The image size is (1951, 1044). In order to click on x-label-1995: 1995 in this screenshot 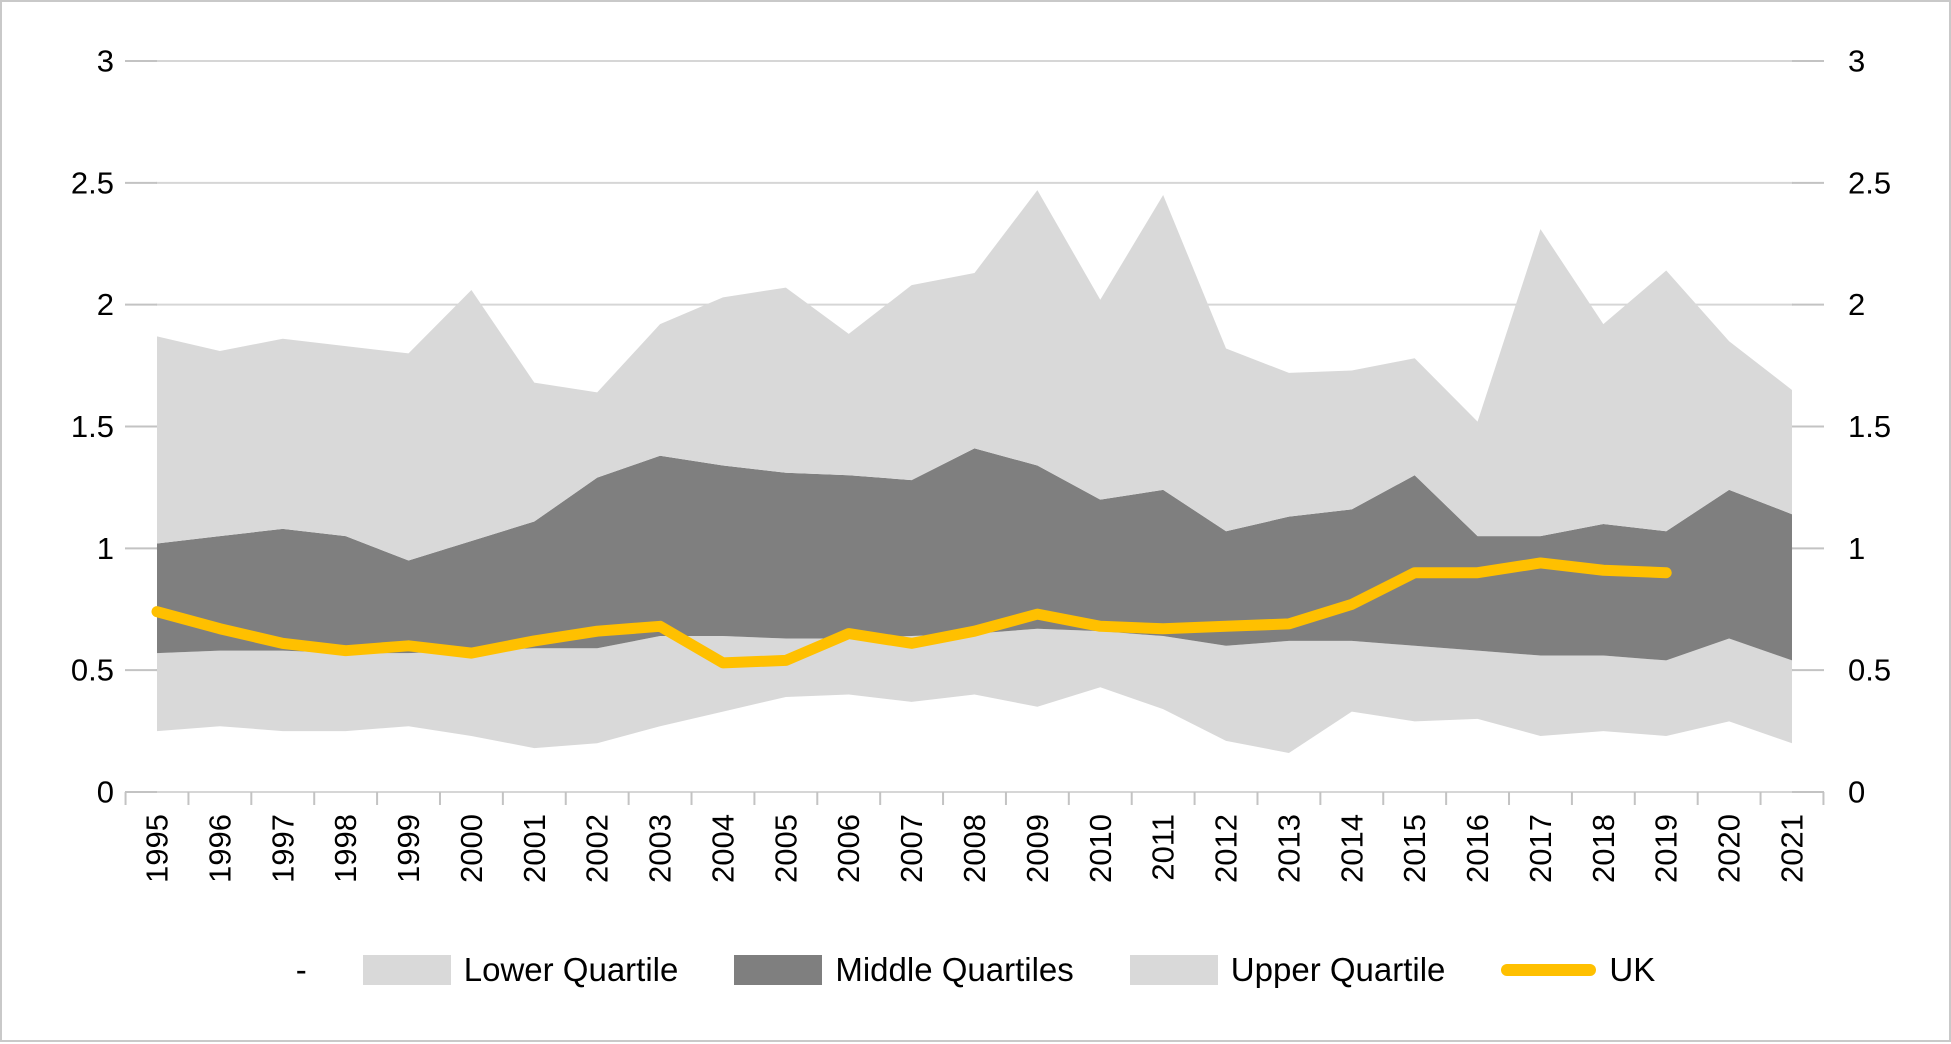, I will do `click(157, 848)`.